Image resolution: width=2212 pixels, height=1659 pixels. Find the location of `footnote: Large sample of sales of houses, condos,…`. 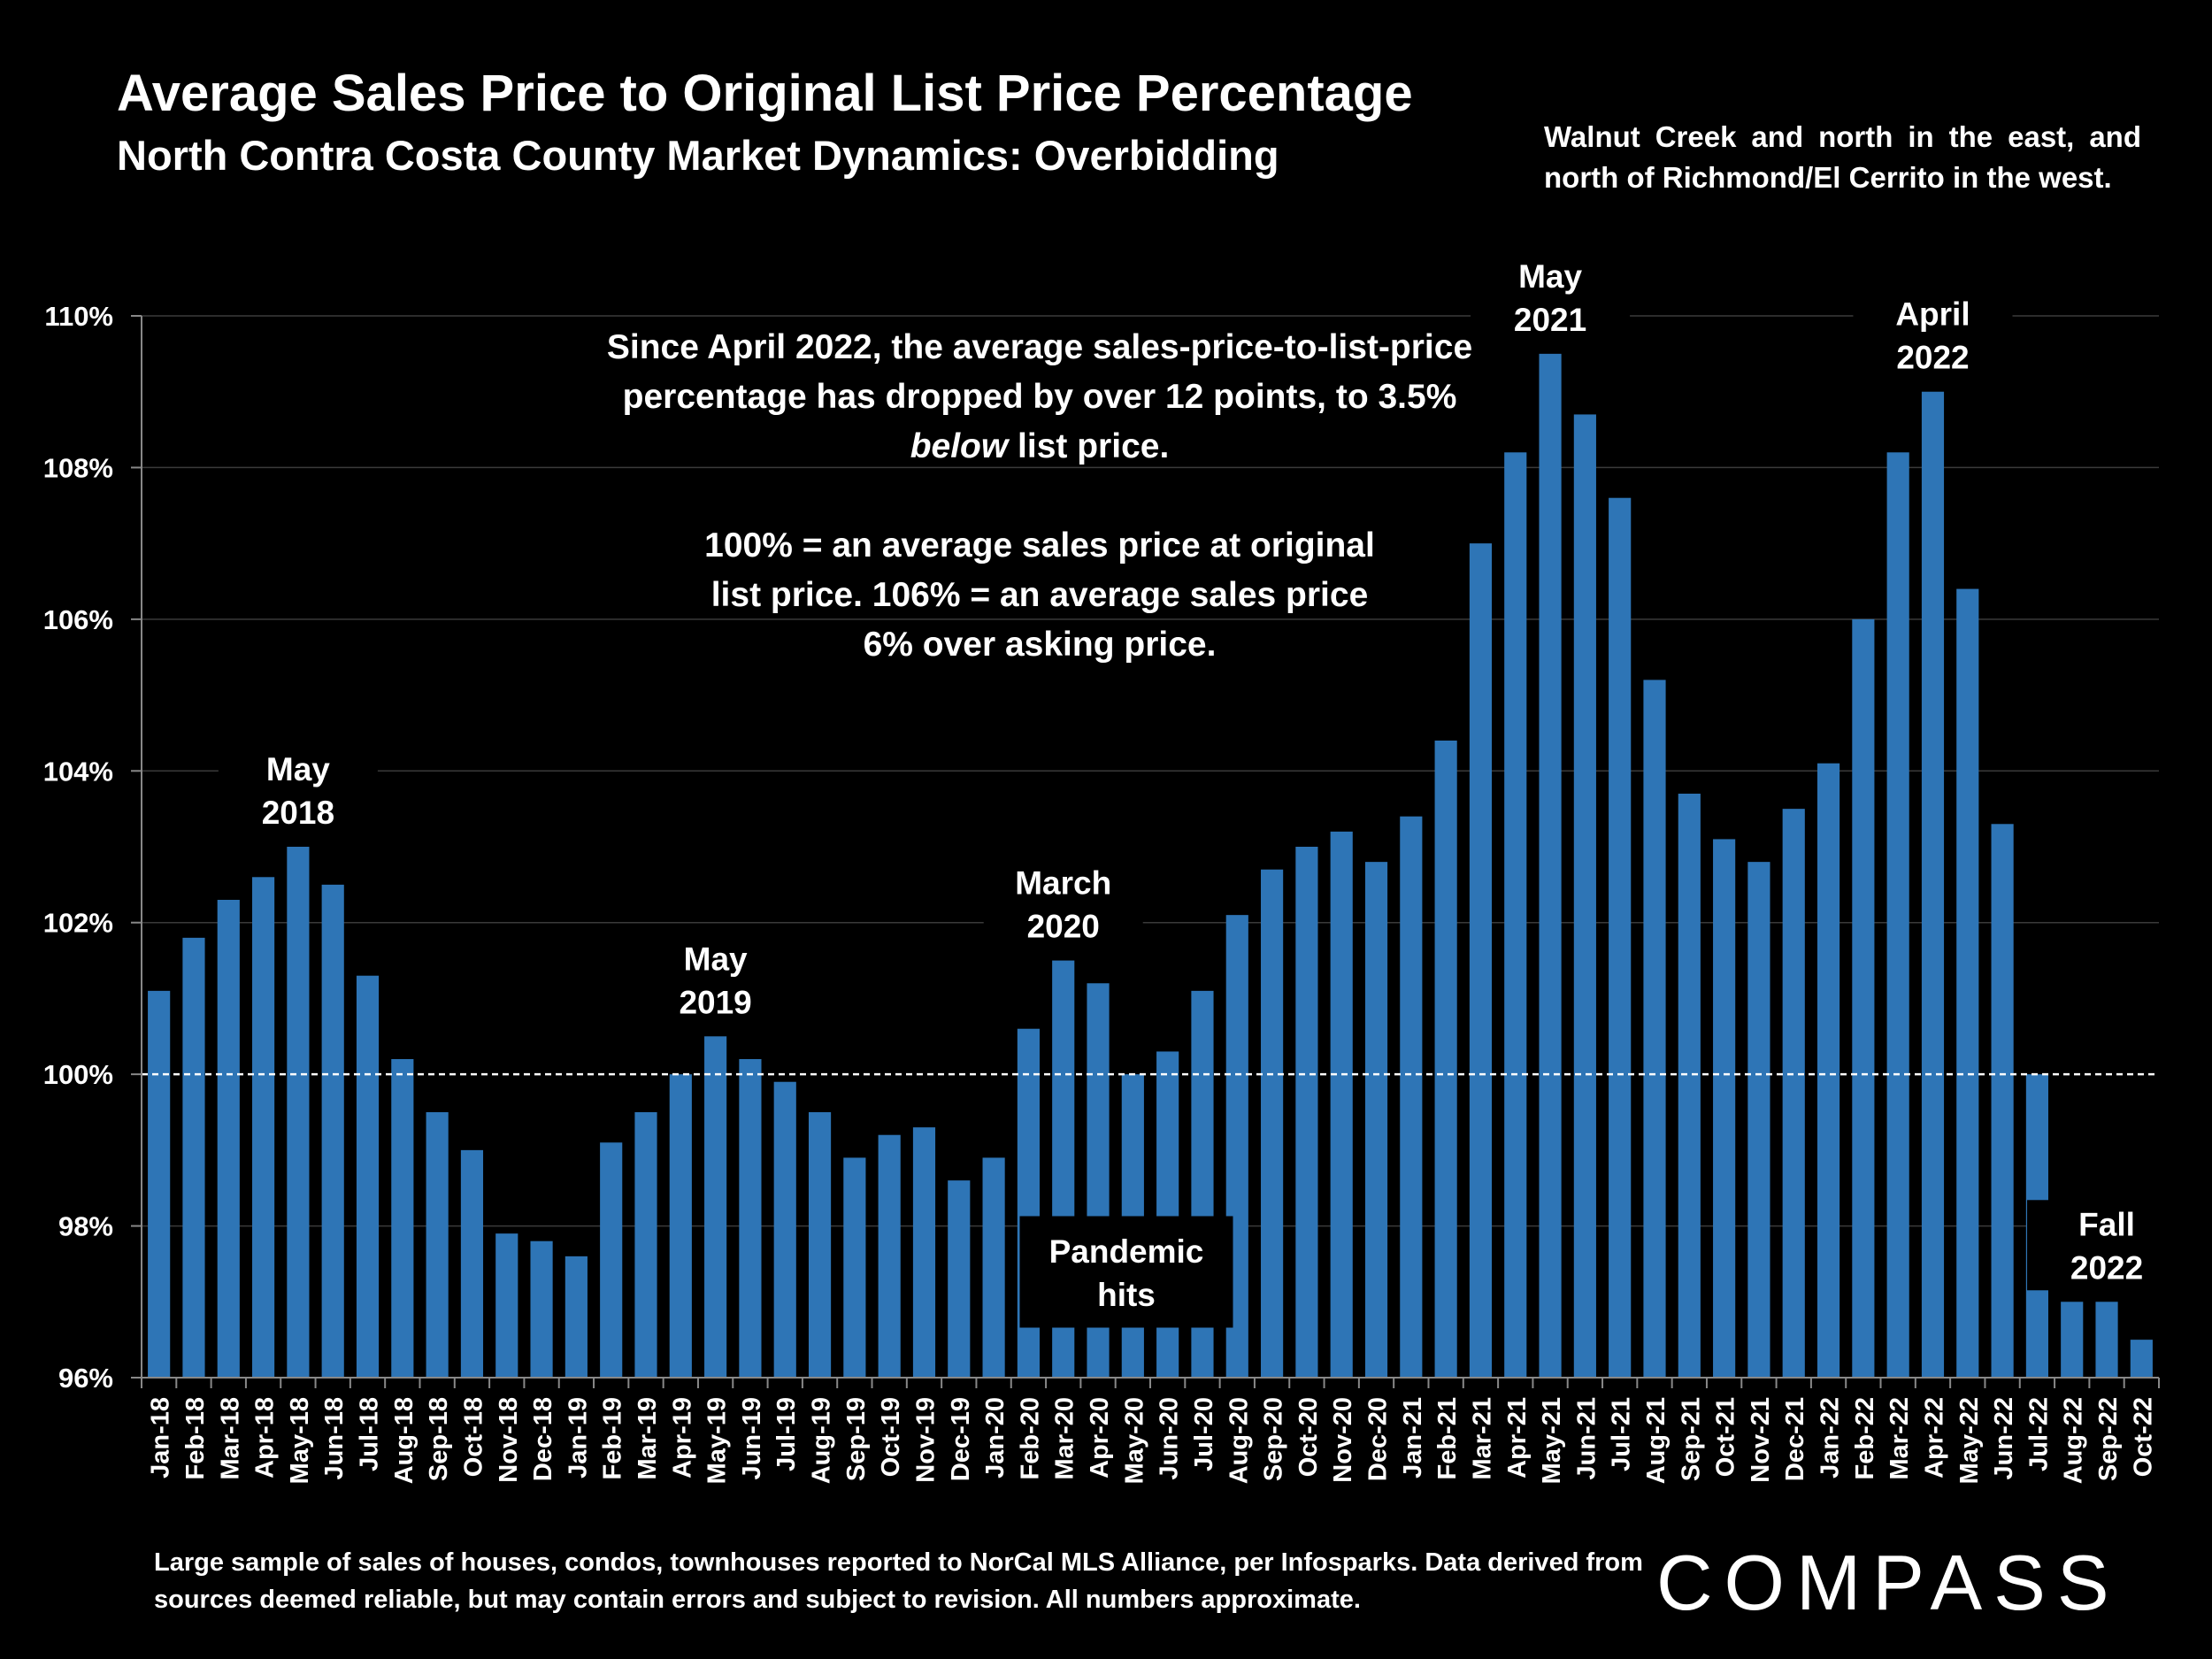

footnote: Large sample of sales of houses, condos,… is located at coordinates (899, 1581).